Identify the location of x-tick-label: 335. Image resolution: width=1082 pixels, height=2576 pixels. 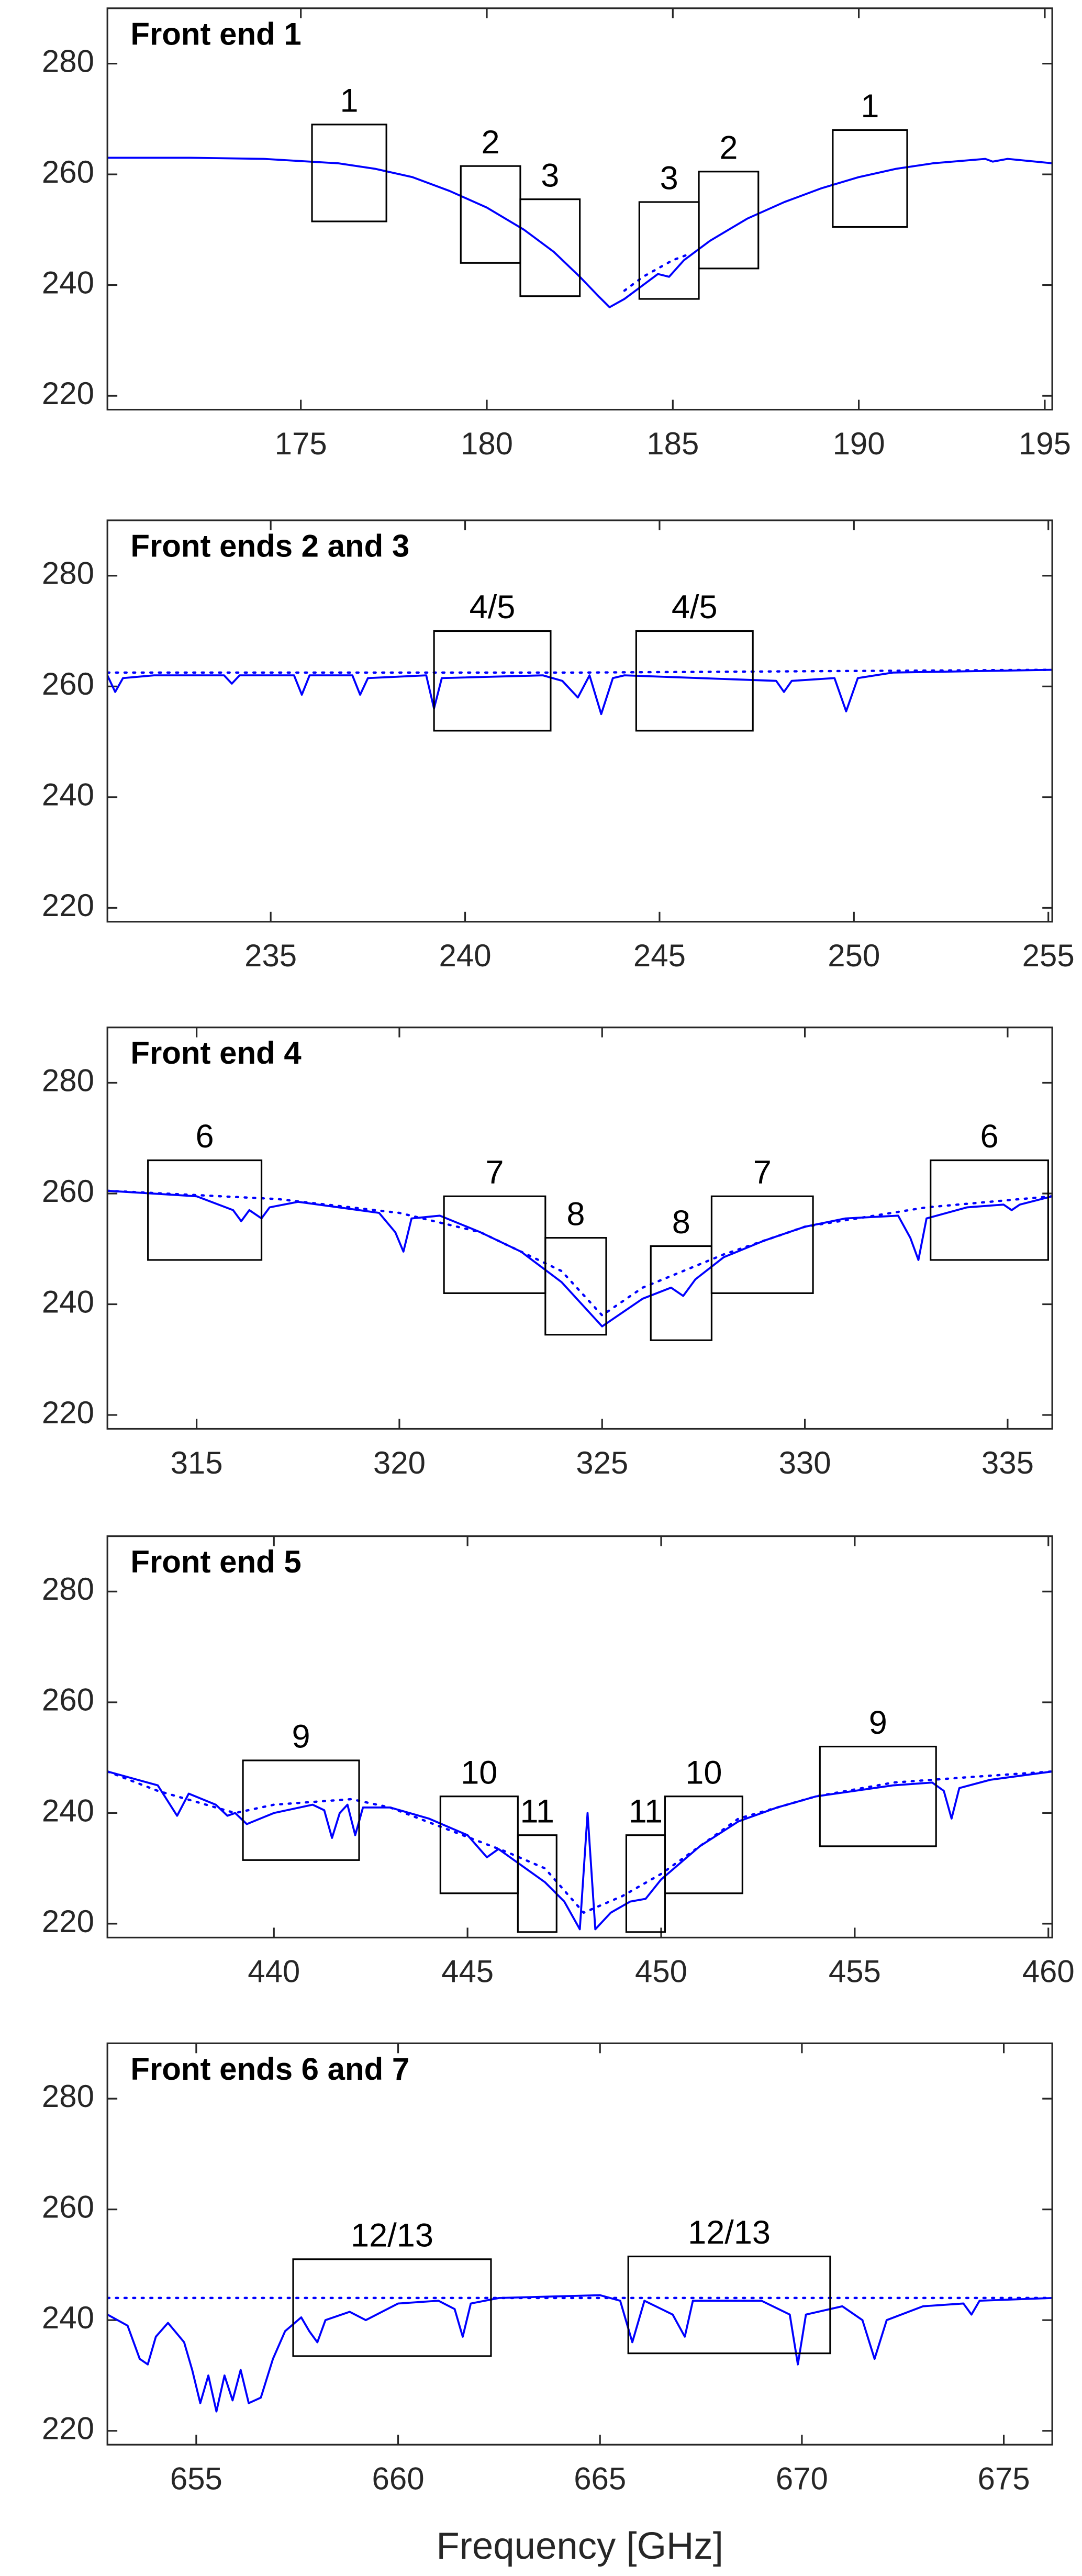
(1007, 1462).